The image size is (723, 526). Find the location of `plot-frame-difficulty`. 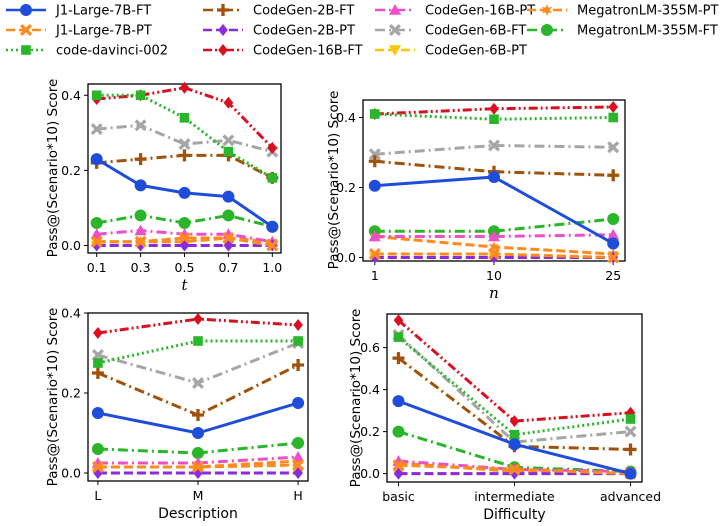

plot-frame-difficulty is located at coordinates (514, 398).